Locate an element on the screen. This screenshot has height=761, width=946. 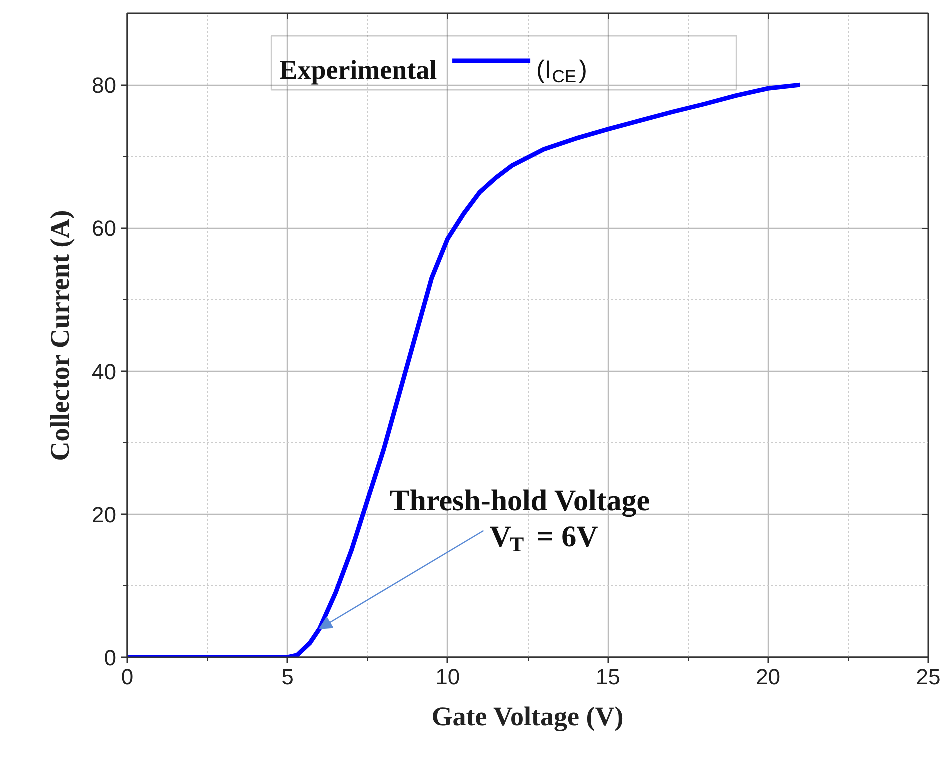
legend-title: Experimental is located at coordinates (359, 70).